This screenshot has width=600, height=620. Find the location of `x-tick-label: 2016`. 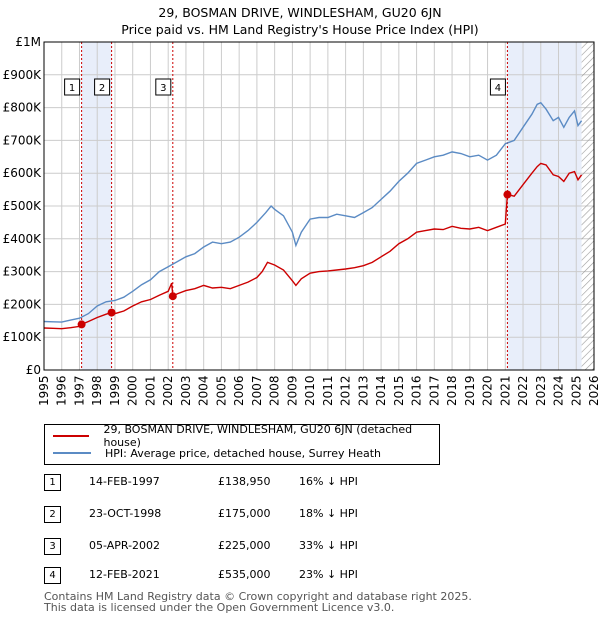

x-tick-label: 2016 is located at coordinates (417, 390).